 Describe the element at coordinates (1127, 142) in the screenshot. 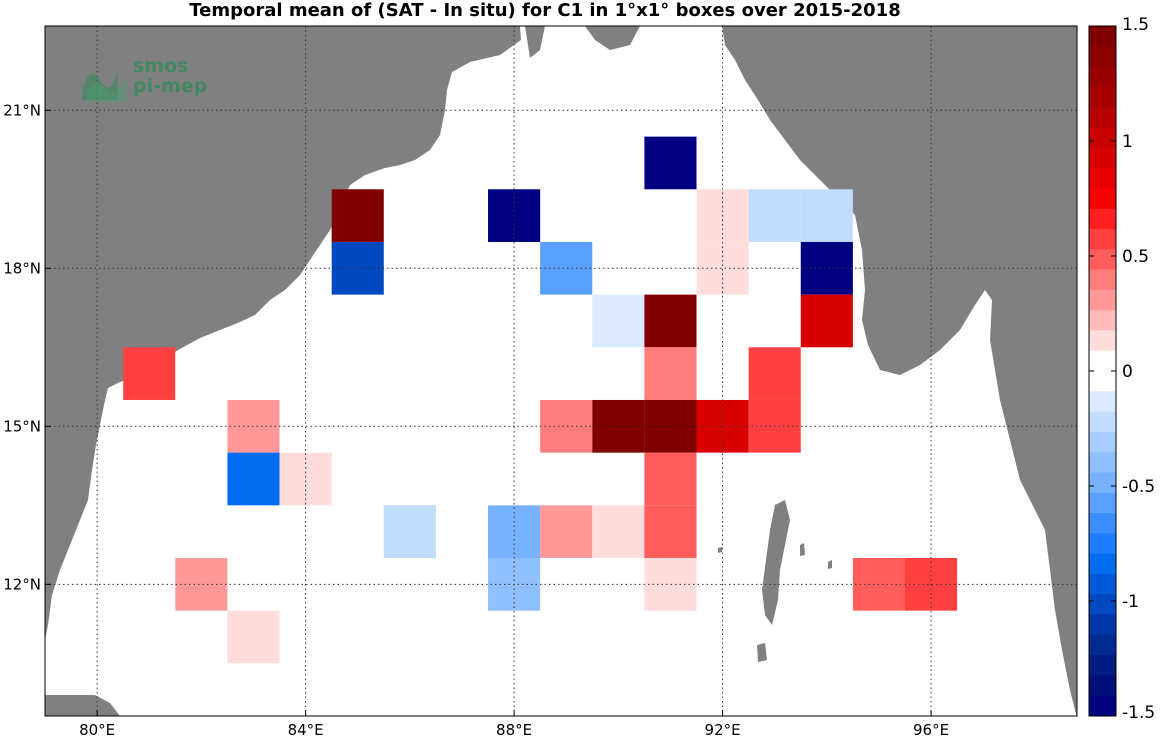

I see `colorbar-tick-label-1: 1` at that location.